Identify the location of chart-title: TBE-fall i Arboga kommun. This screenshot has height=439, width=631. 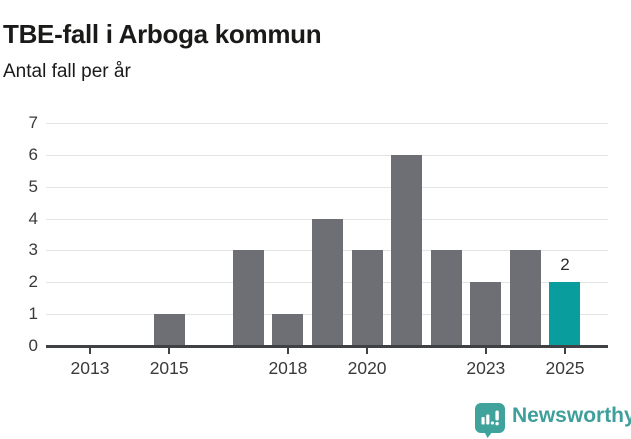
(162, 34).